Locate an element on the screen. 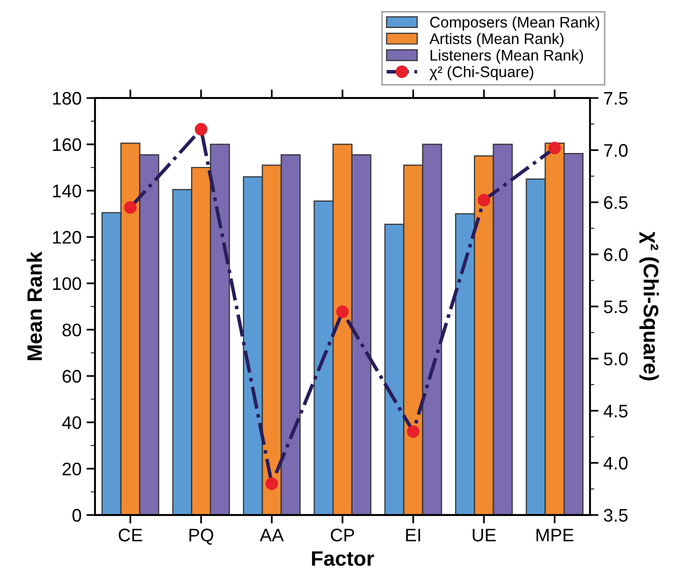  y-tick-label: 160 is located at coordinates (67, 145).